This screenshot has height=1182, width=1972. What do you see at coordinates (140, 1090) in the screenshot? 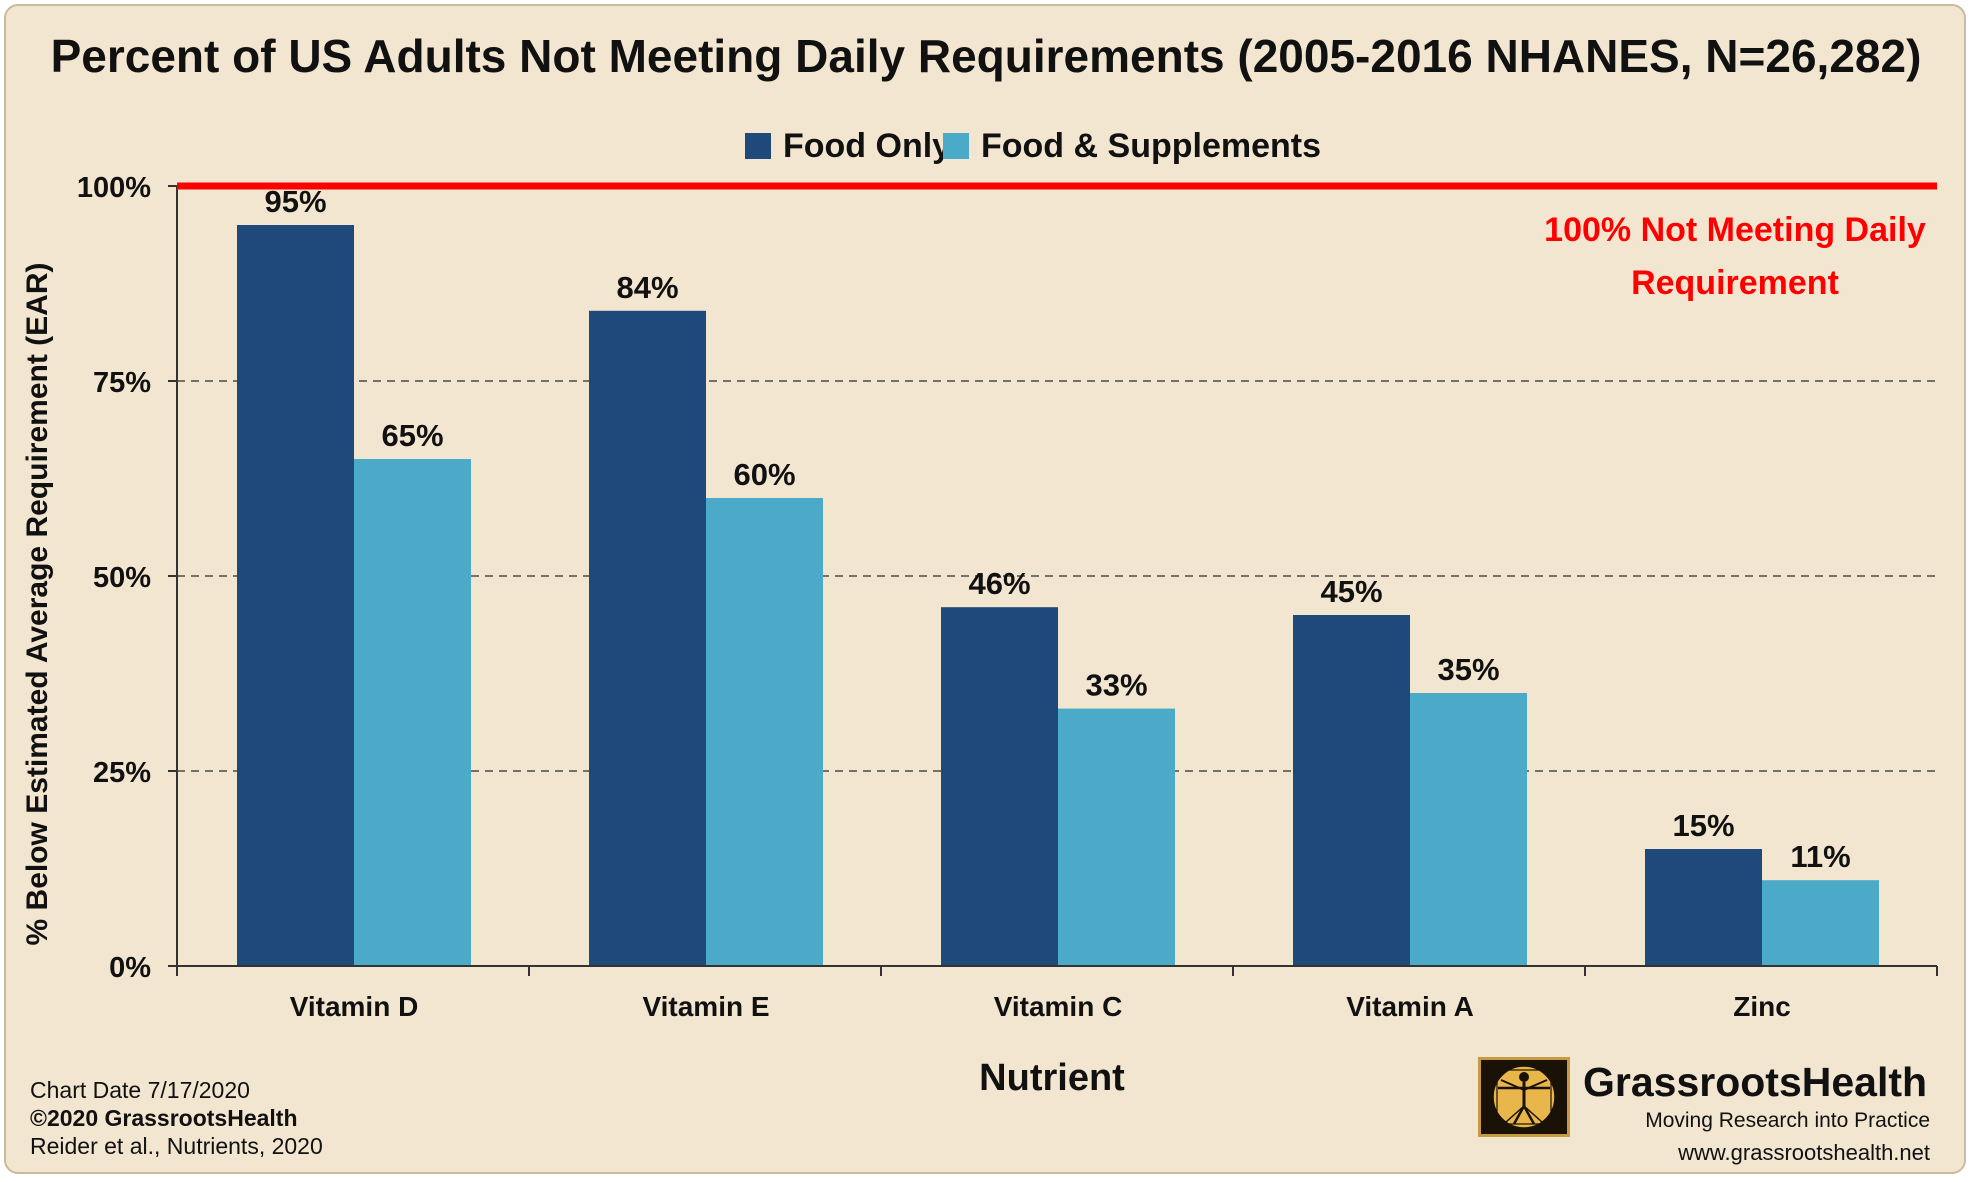
I see `chart-date: Chart Date 7/17/2020` at bounding box center [140, 1090].